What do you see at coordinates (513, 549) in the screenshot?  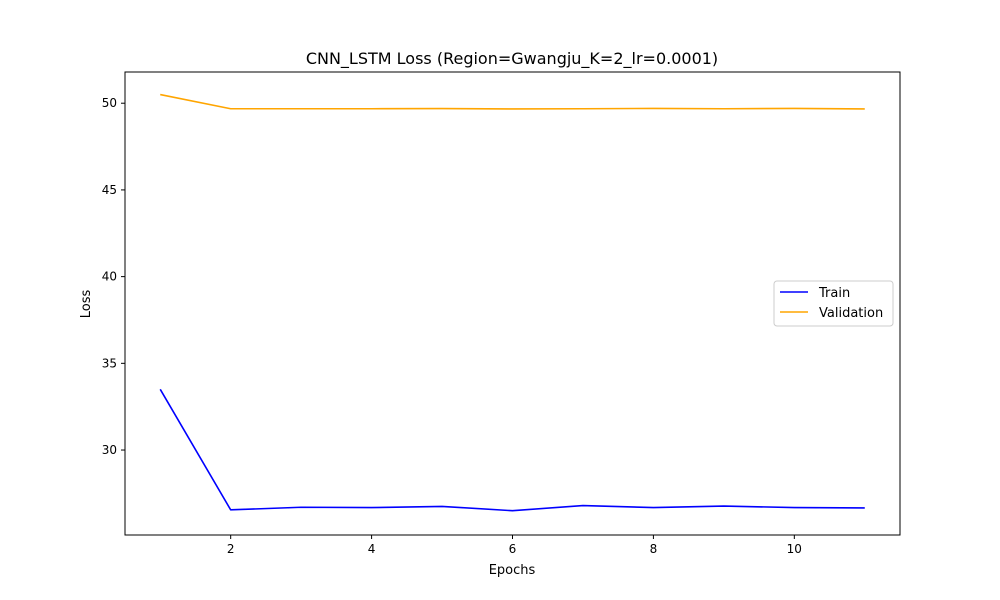 I see `x-tick-label: 6` at bounding box center [513, 549].